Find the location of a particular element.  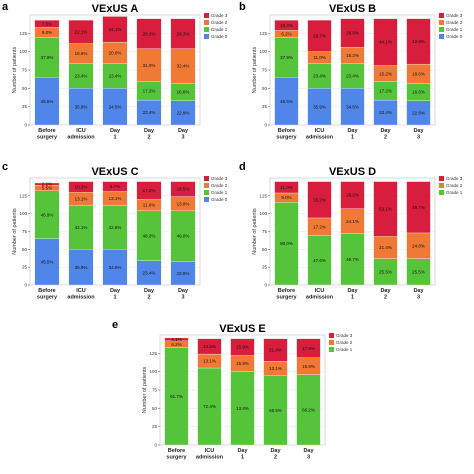

data-label: 45.5% is located at coordinates (47, 261).